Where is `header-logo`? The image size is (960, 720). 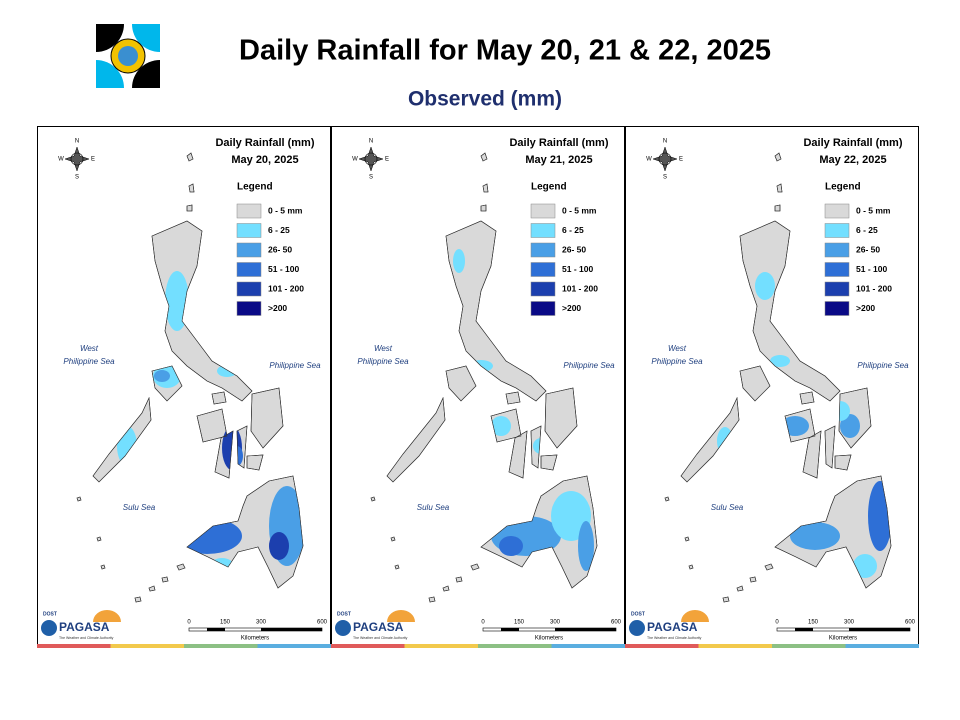 header-logo is located at coordinates (128, 56).